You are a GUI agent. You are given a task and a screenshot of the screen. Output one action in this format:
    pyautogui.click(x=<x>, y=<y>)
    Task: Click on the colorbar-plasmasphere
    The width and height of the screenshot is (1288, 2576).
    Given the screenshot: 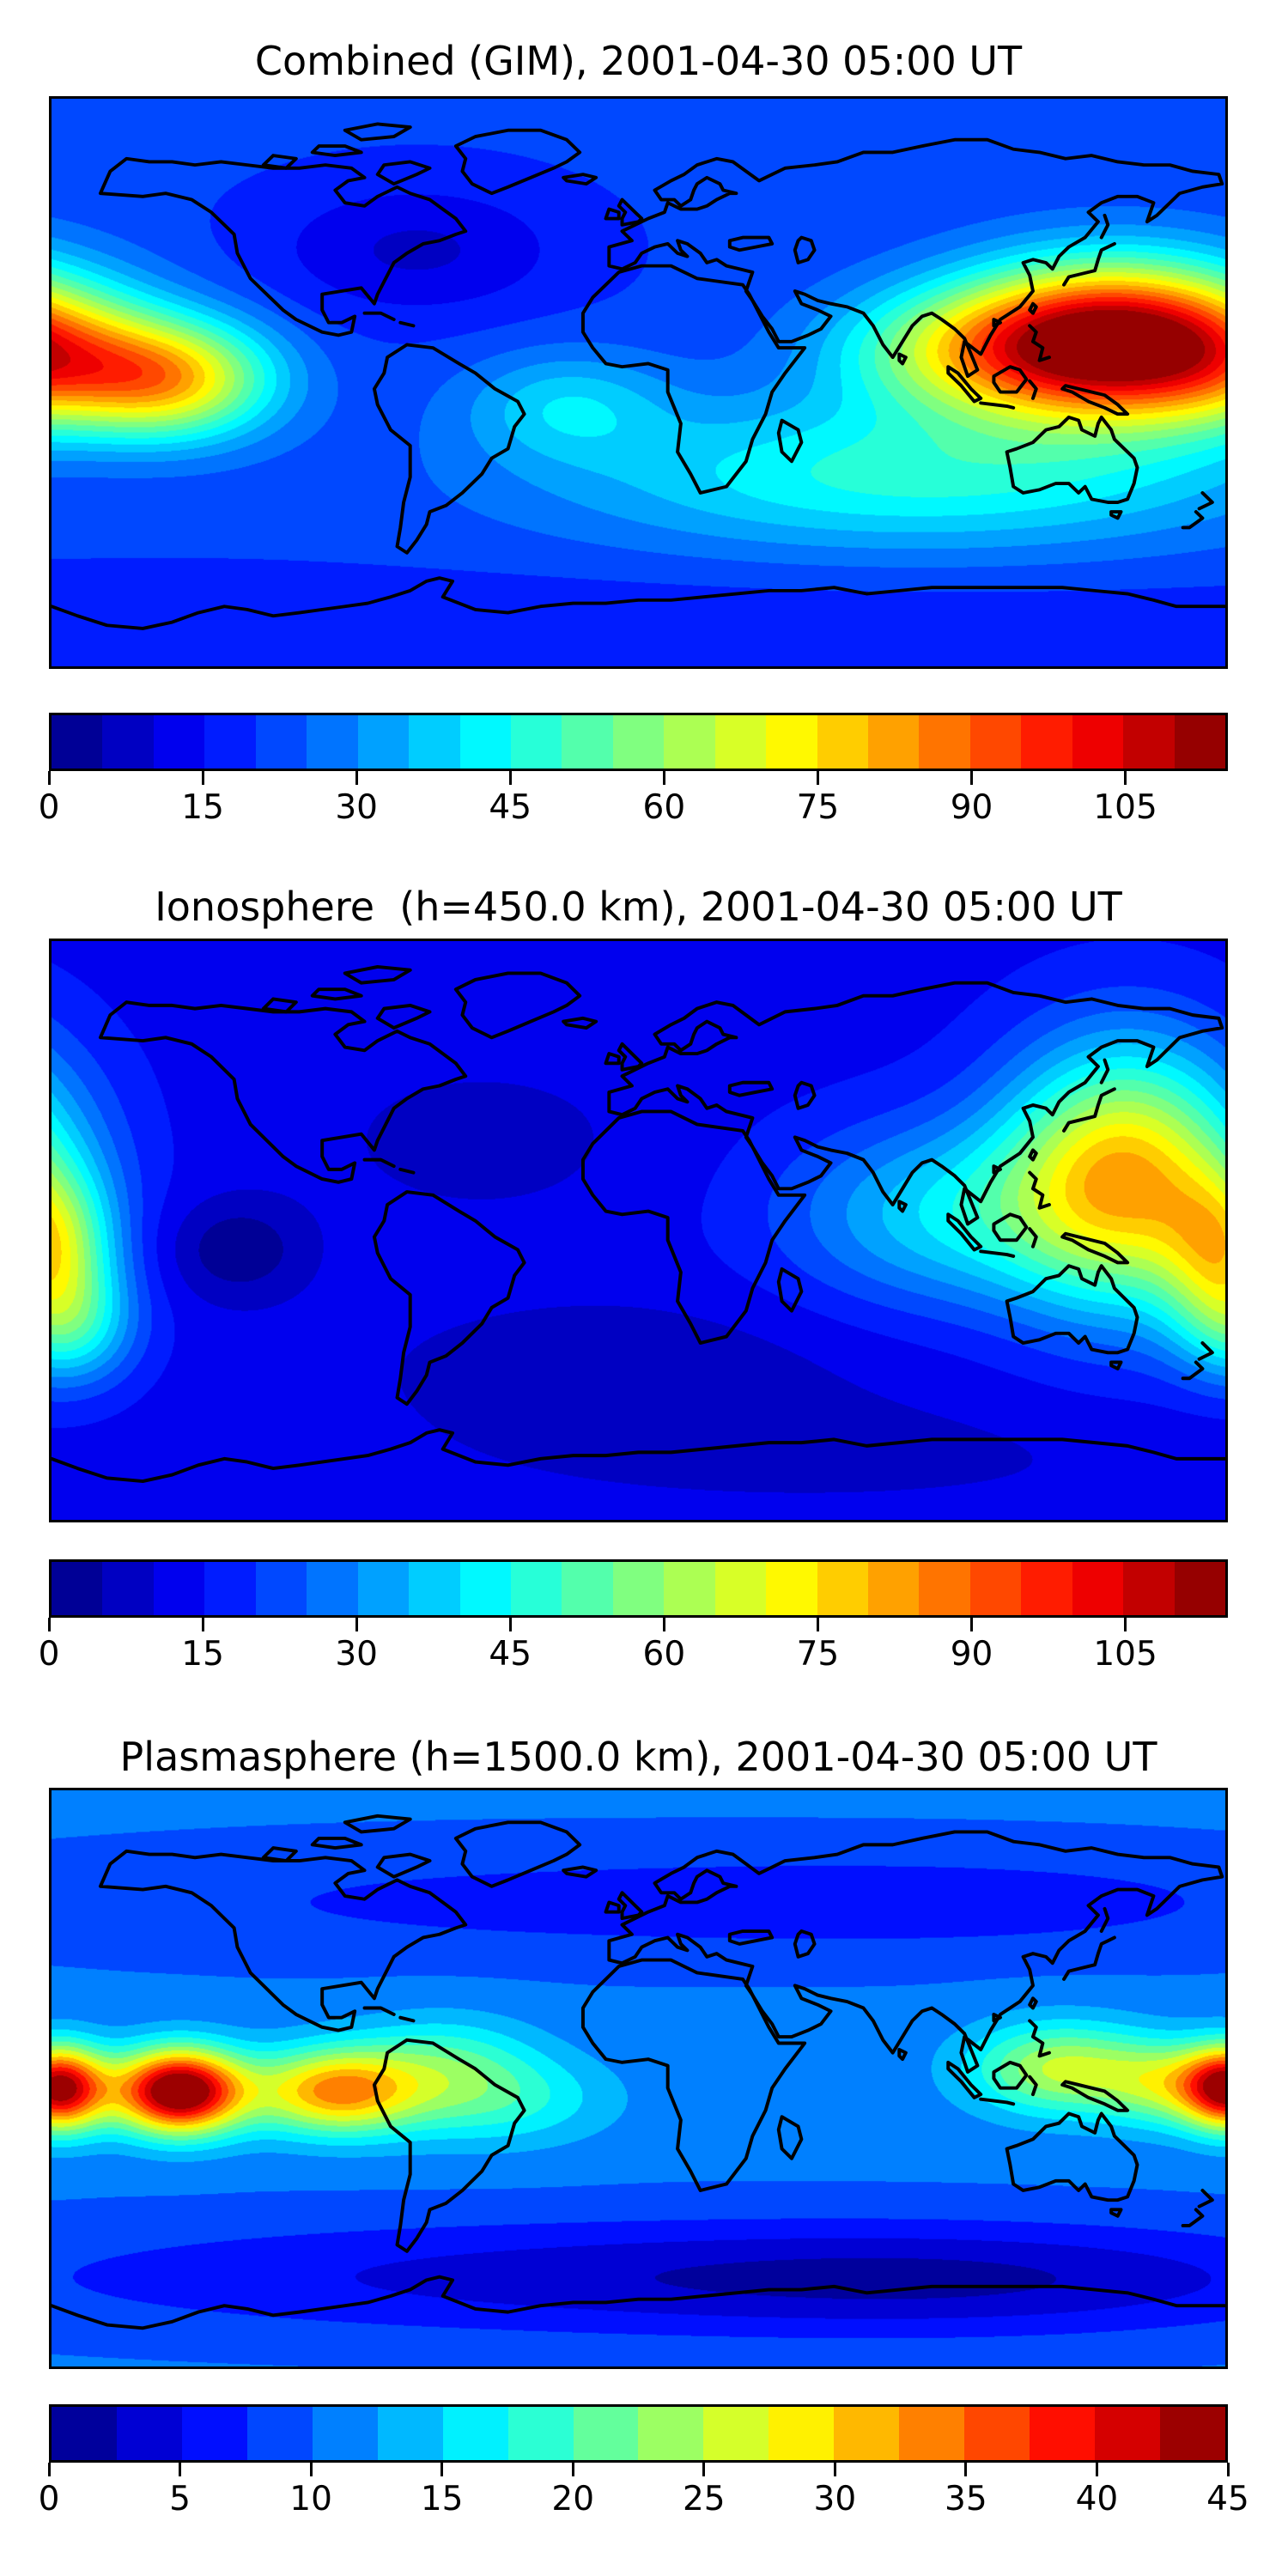 What is the action you would take?
    pyautogui.click(x=638, y=2434)
    